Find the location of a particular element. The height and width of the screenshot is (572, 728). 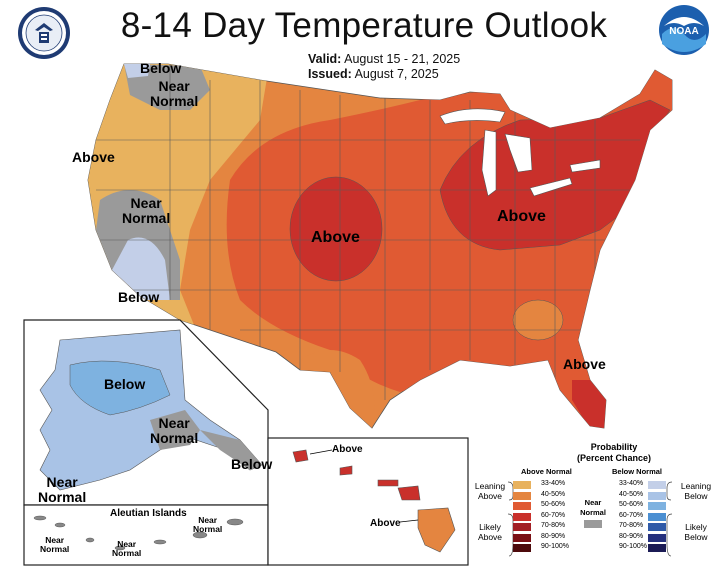

legend-likely-above-line2: Above is located at coordinates (490, 537).